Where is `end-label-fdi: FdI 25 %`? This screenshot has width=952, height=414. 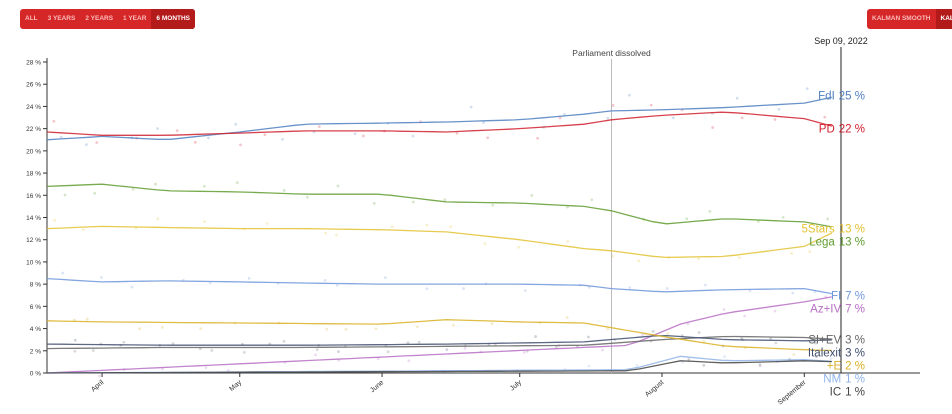
end-label-fdi: FdI 25 % is located at coordinates (841, 96).